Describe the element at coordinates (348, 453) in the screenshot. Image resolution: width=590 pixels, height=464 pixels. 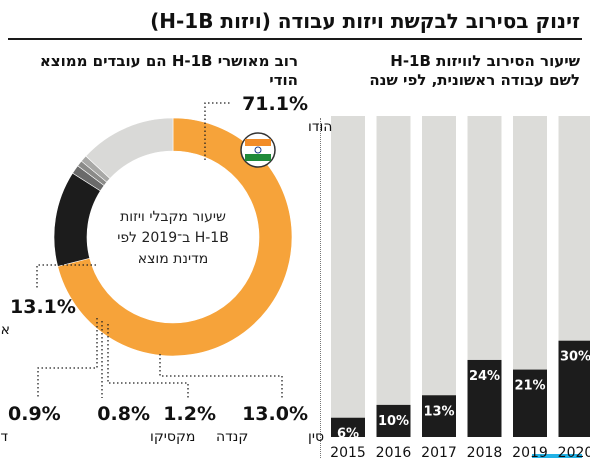
I see `x-tick-label: 2015` at that location.